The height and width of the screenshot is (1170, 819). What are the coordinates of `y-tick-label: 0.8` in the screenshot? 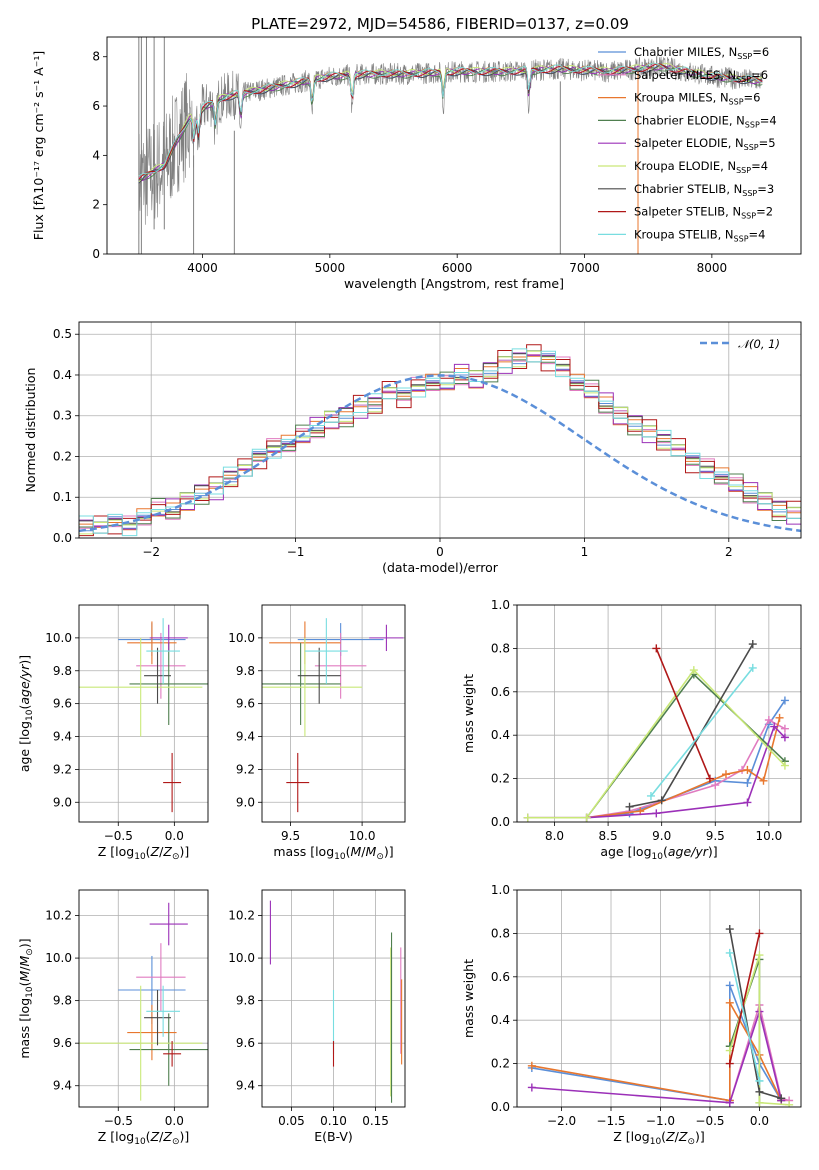 It's located at (500, 933).